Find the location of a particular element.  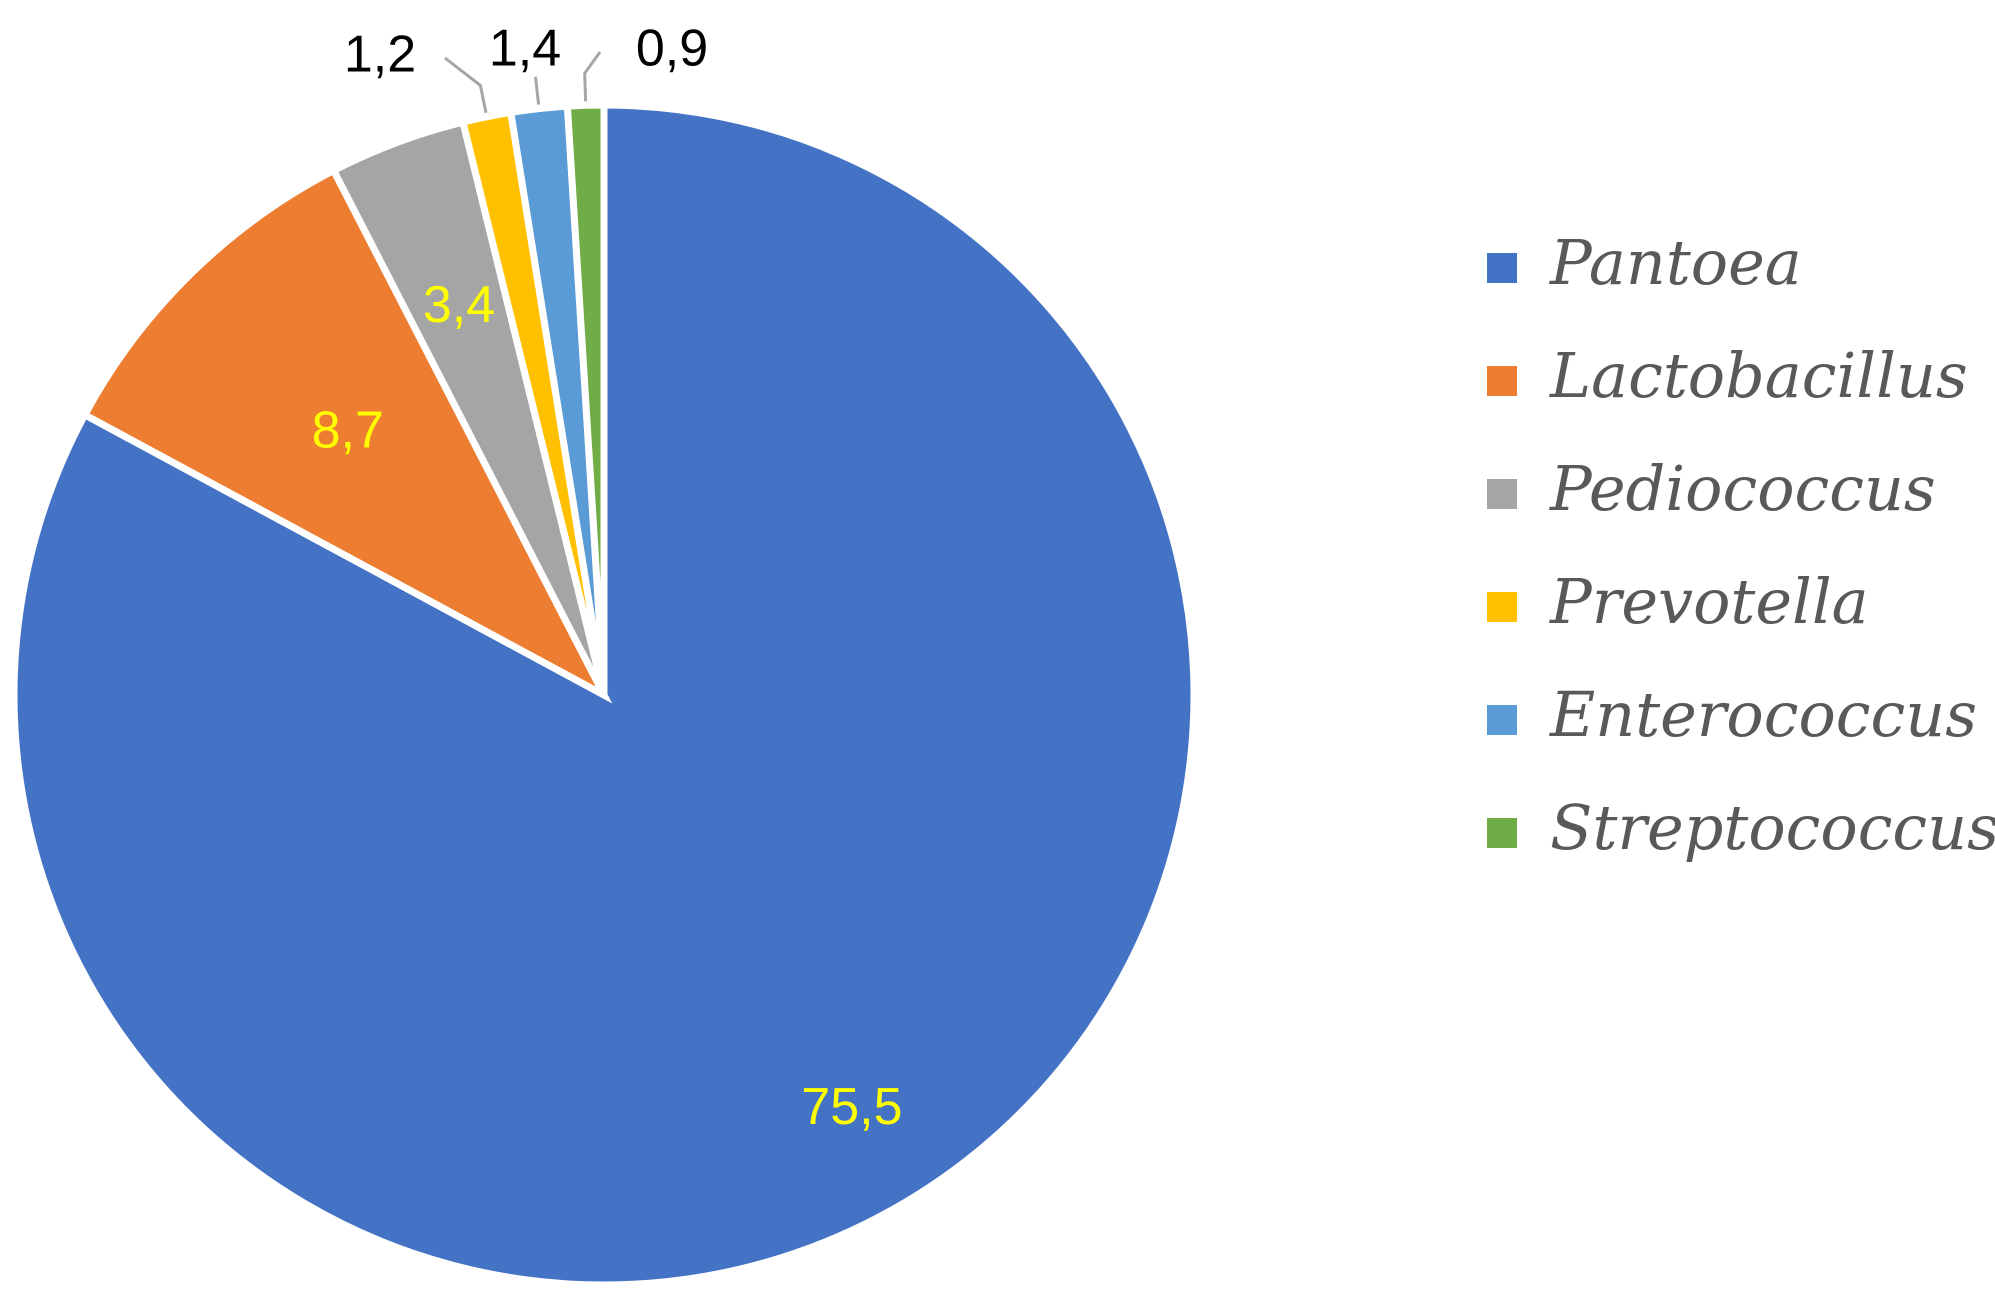

data-label-streptococcus: 0,9 is located at coordinates (672, 49).